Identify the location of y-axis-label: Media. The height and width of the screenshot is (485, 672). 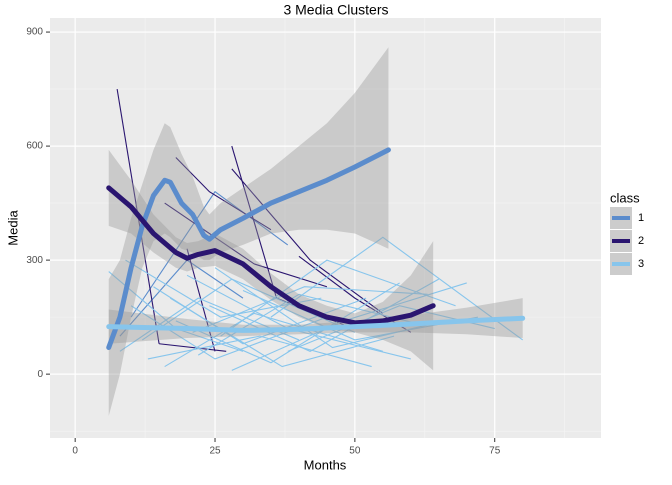
(12, 228).